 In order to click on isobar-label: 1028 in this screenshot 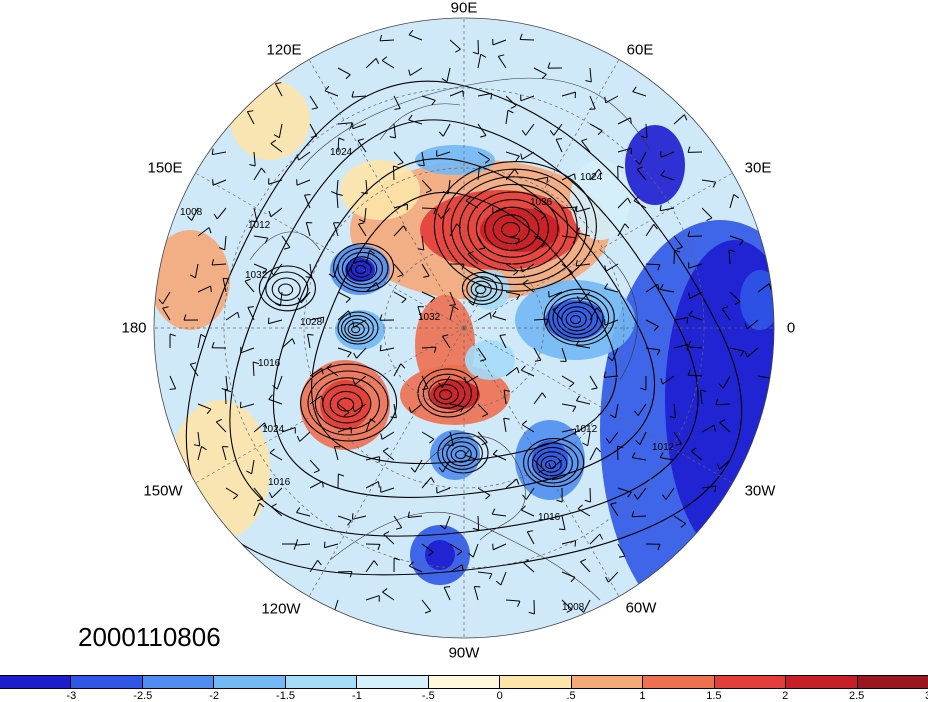, I will do `click(311, 322)`.